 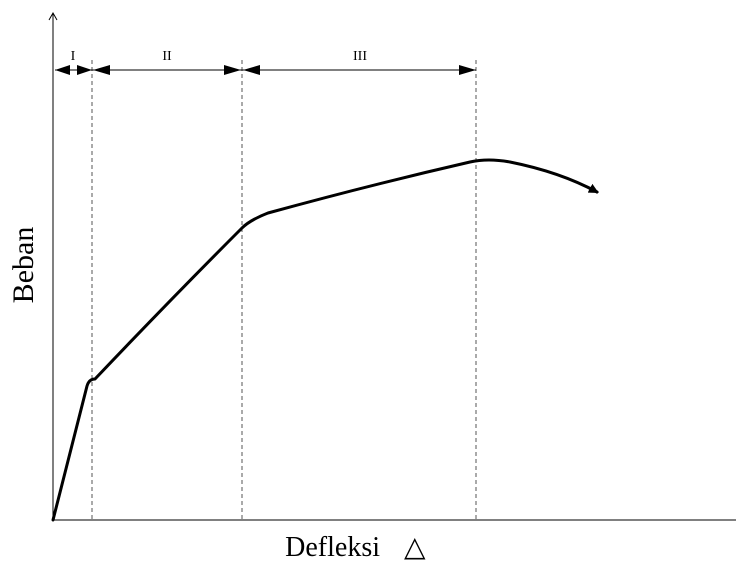 I want to click on y-axis-label: Beban, so click(x=23, y=265).